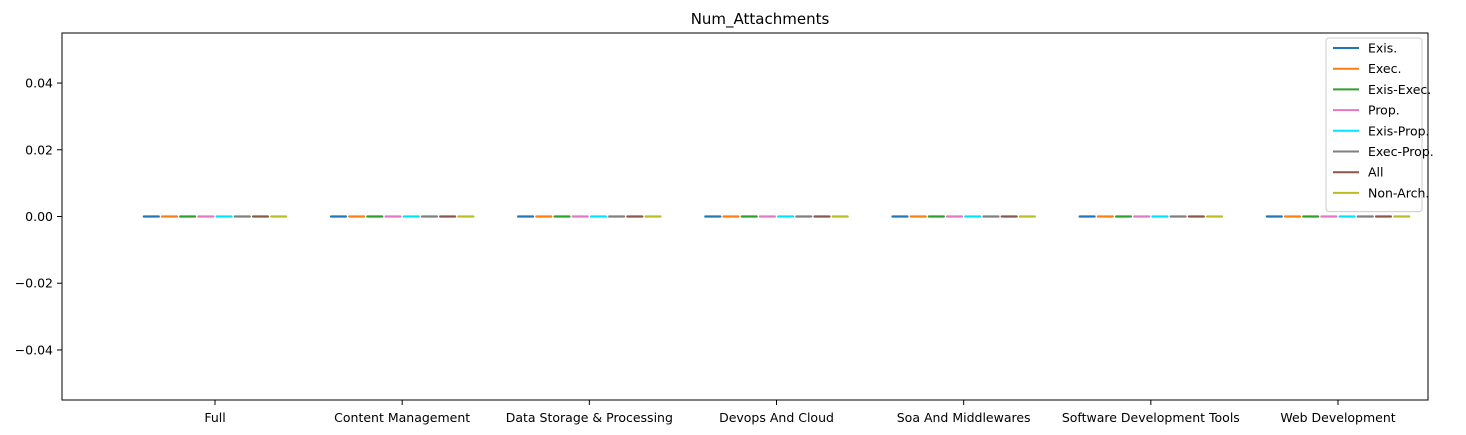 The image size is (1466, 435). What do you see at coordinates (1151, 417) in the screenshot?
I see `x-tick-label: Software Development Tools` at bounding box center [1151, 417].